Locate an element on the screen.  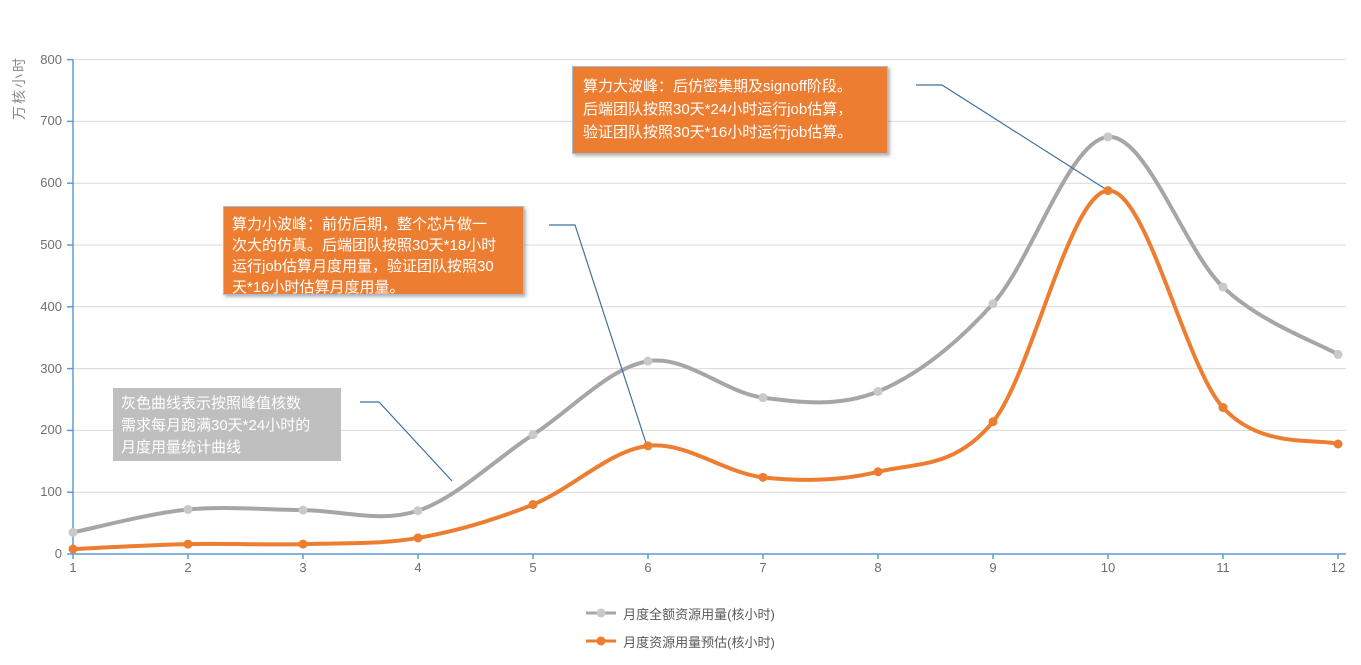
x-tick-label: 4 is located at coordinates (418, 567).